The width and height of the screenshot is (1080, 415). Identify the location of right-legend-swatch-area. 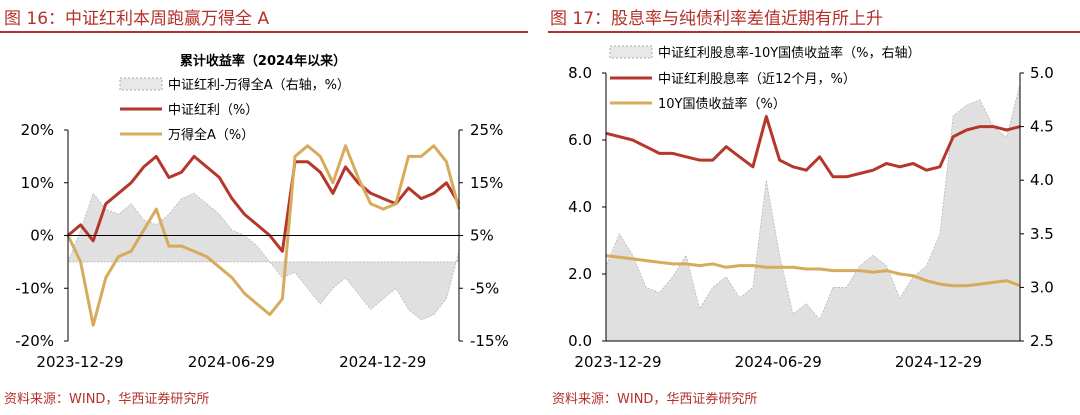
(631, 52).